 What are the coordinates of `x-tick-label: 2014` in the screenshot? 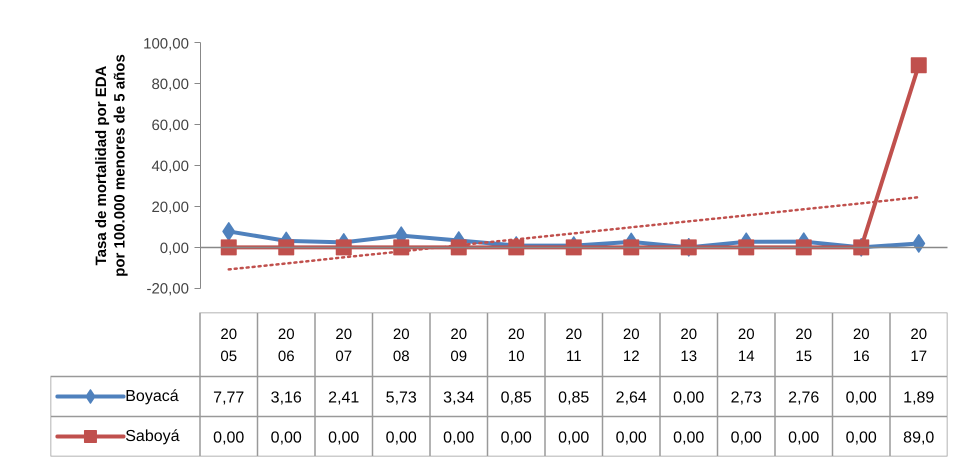 It's located at (746, 345).